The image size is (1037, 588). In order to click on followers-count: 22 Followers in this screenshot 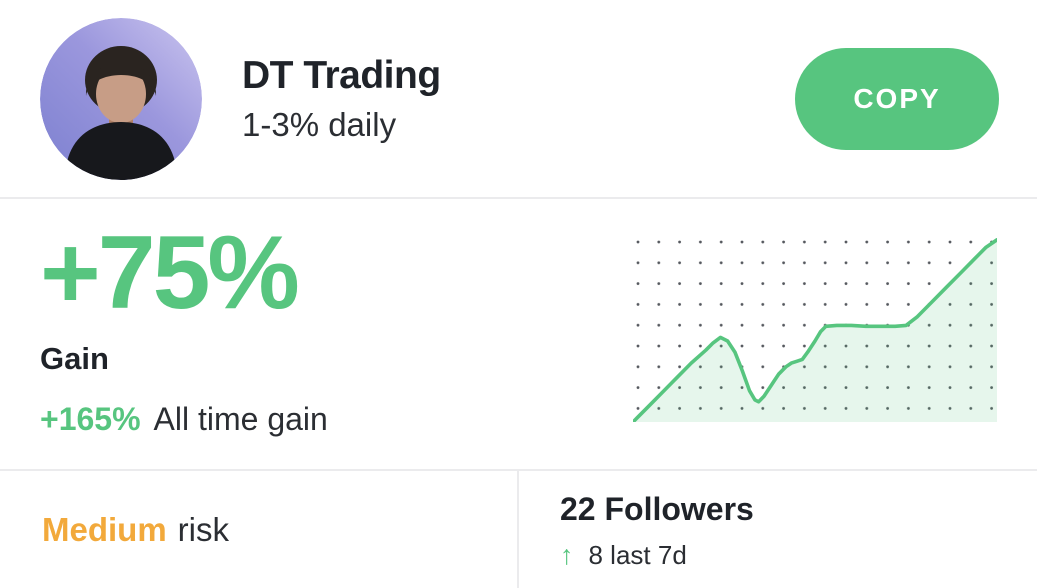, I will do `click(657, 508)`.